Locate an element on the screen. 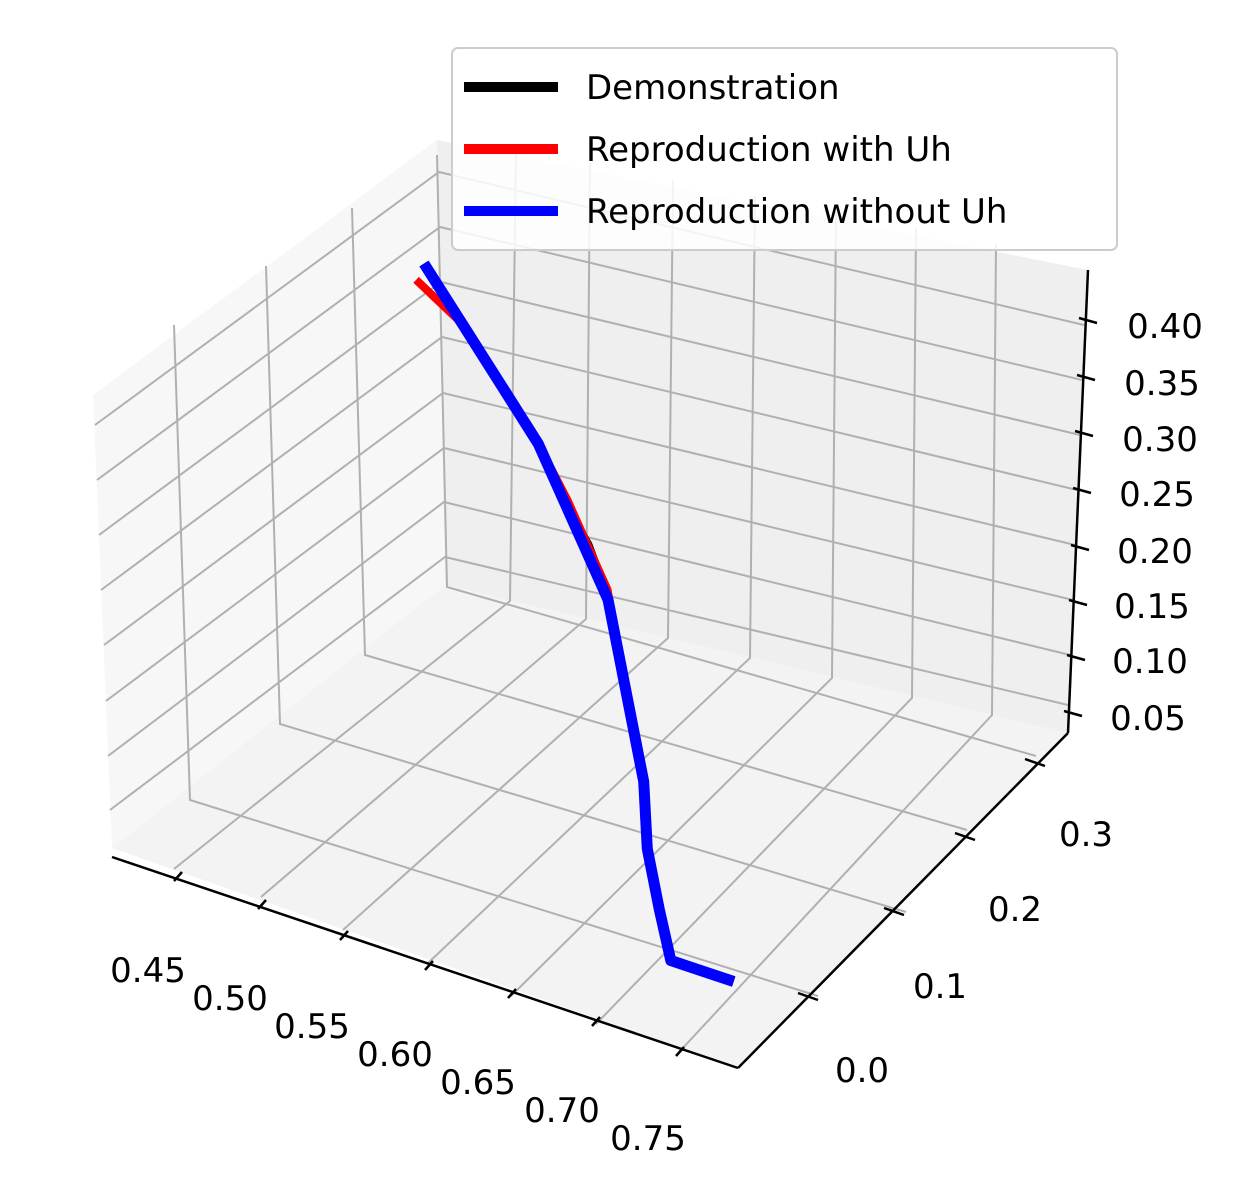 The image size is (1241, 1191). y-tick-label: 0.3 is located at coordinates (1086, 835).